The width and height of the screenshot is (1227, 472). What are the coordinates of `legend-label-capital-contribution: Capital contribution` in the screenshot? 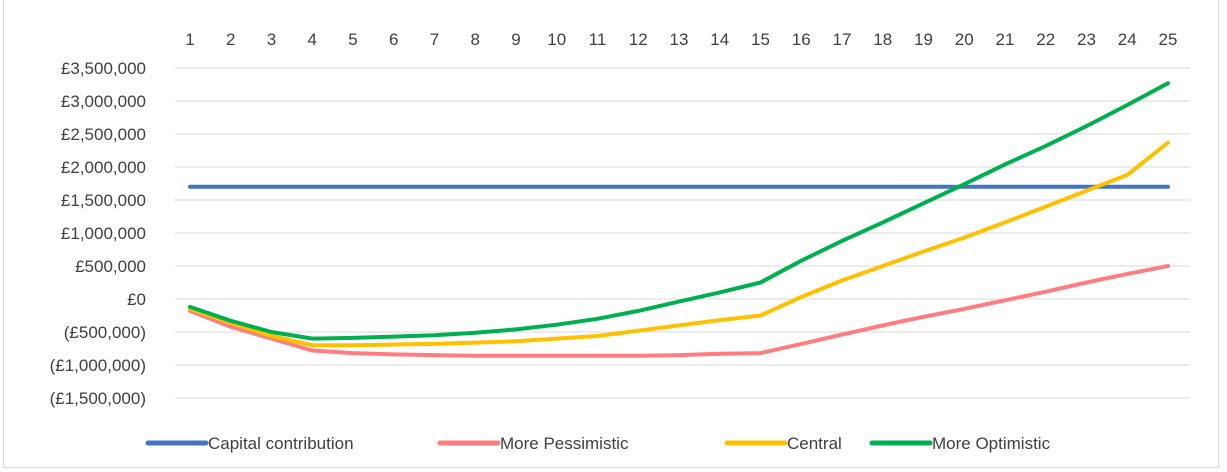 It's located at (281, 443).